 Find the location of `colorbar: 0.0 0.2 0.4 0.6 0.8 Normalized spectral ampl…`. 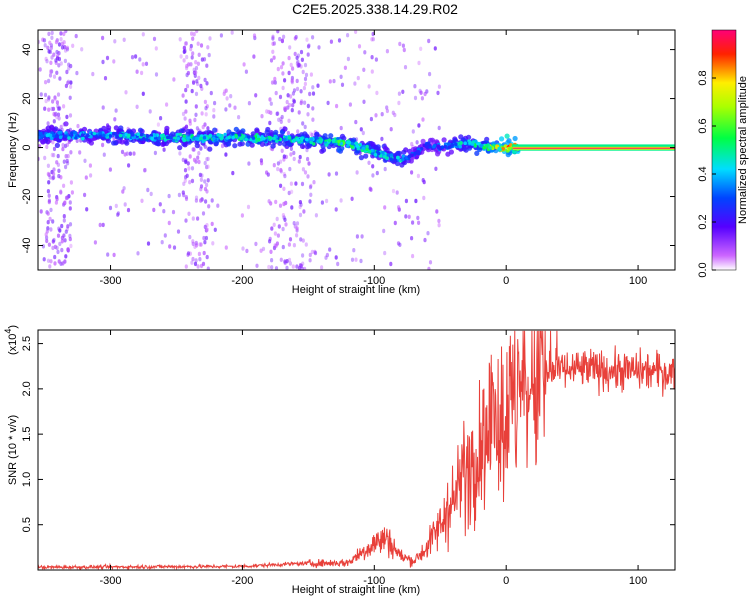

colorbar: 0.0 0.2 0.4 0.6 0.8 Normalized spectral ampl… is located at coordinates (723, 153).